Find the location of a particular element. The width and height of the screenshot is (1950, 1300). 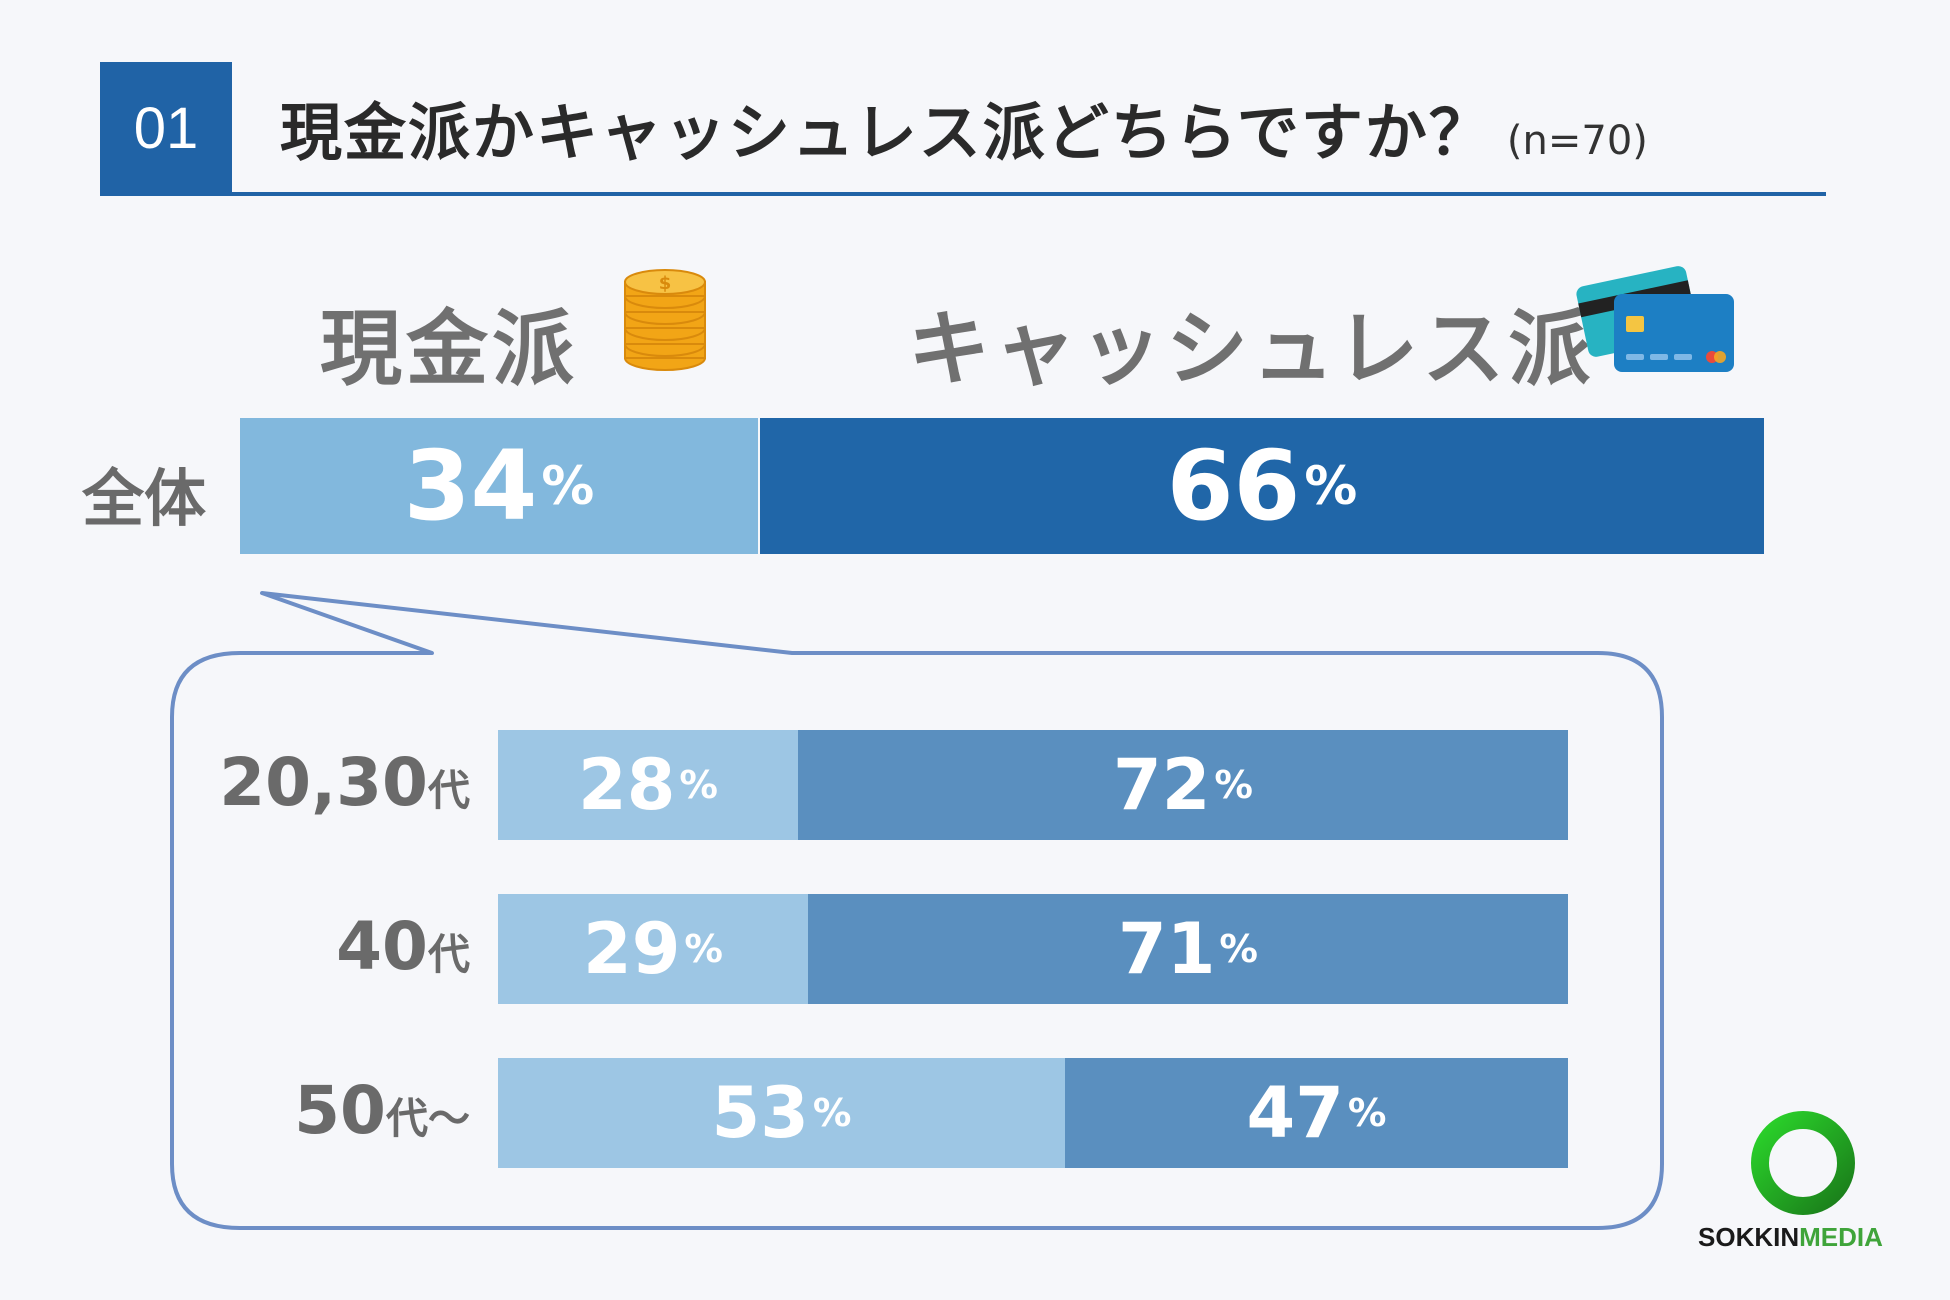

question-number-badge: 01 is located at coordinates (166, 128).